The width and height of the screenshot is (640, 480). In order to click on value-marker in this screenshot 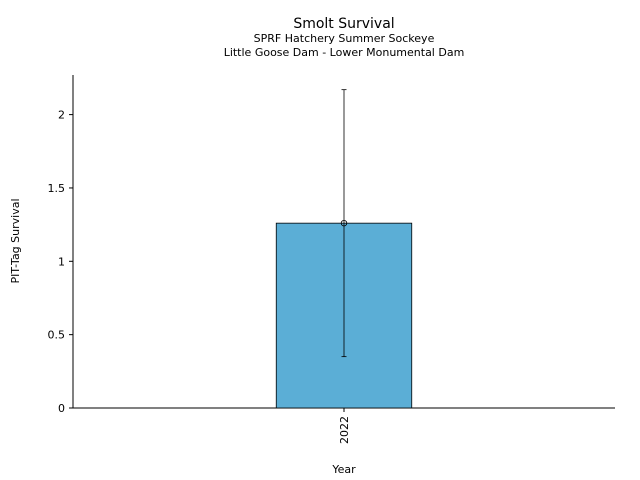, I will do `click(344, 223)`.